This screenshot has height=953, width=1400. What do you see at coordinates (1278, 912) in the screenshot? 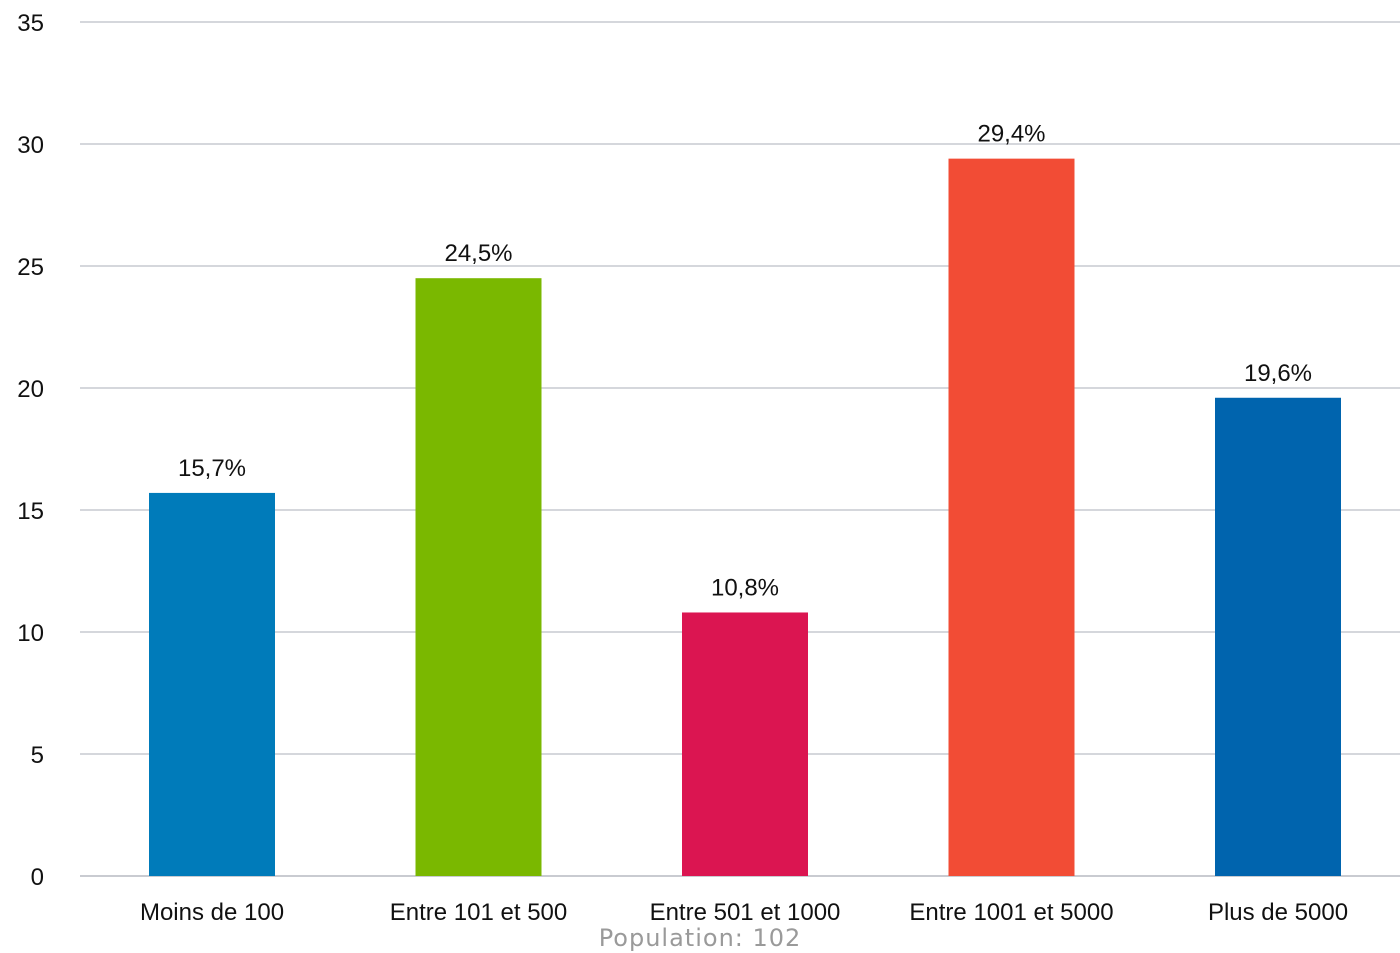
I see `x-category-label: Plus de 5000` at bounding box center [1278, 912].